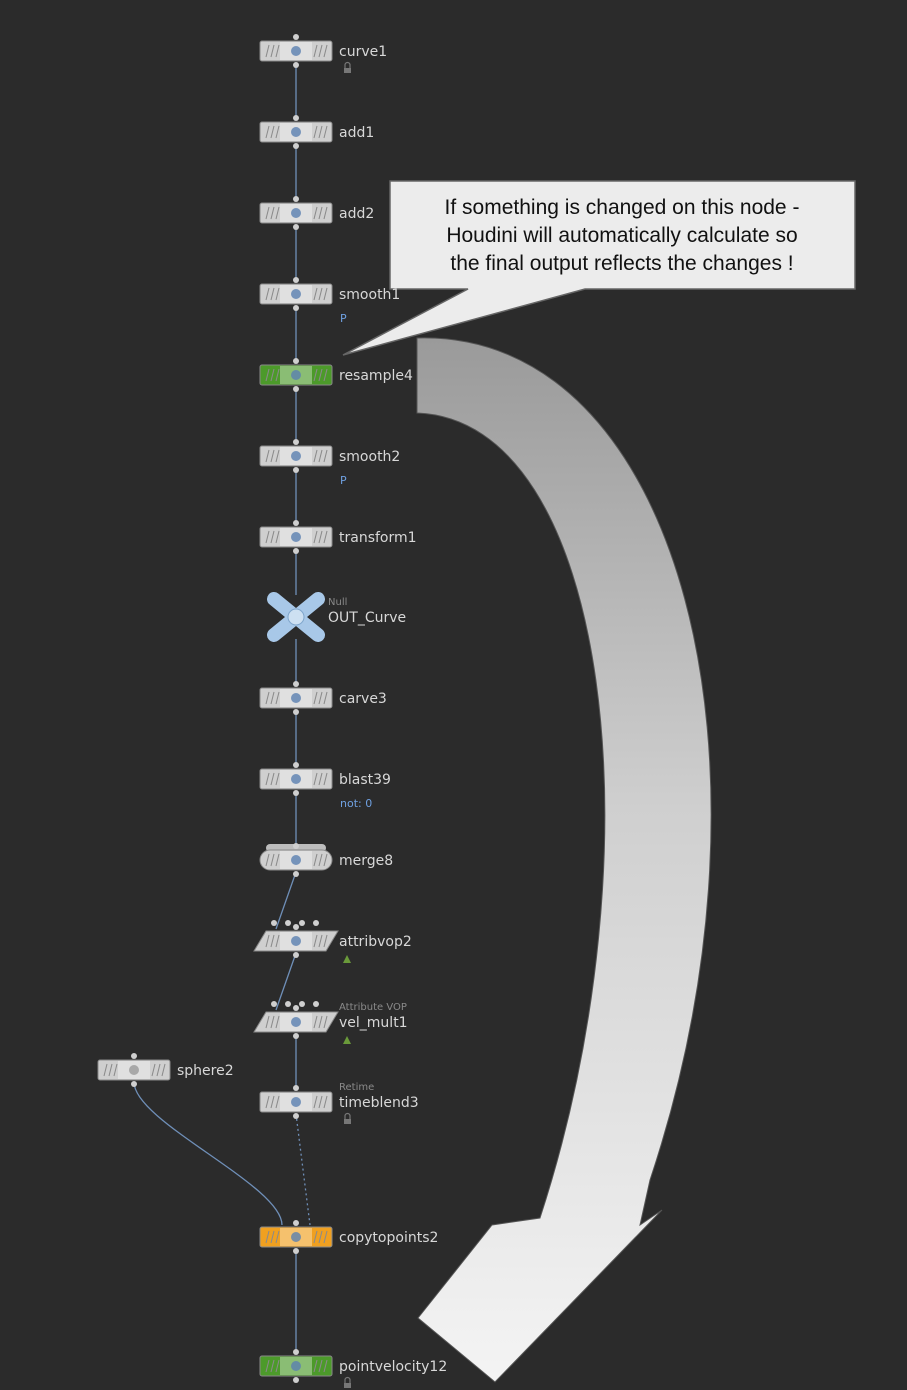  What do you see at coordinates (356, 133) in the screenshot?
I see `node-label: add1` at bounding box center [356, 133].